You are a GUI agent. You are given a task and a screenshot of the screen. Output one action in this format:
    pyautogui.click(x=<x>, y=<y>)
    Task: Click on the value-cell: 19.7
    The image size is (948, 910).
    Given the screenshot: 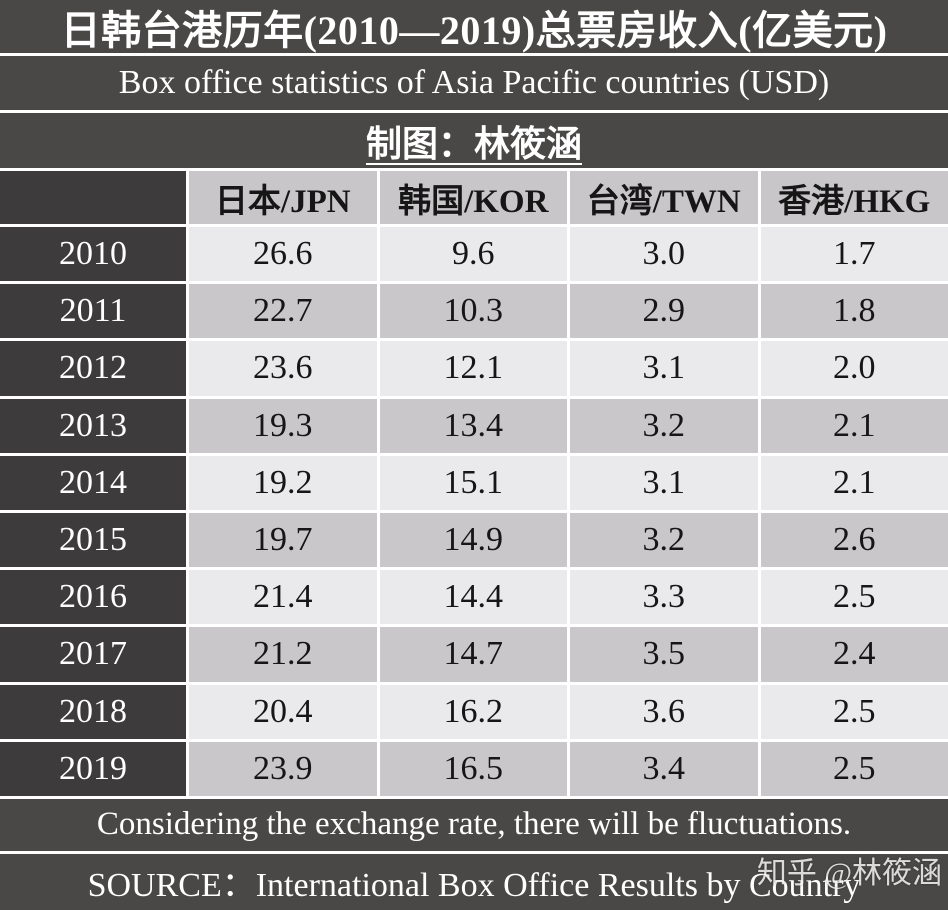 What is the action you would take?
    pyautogui.click(x=283, y=540)
    